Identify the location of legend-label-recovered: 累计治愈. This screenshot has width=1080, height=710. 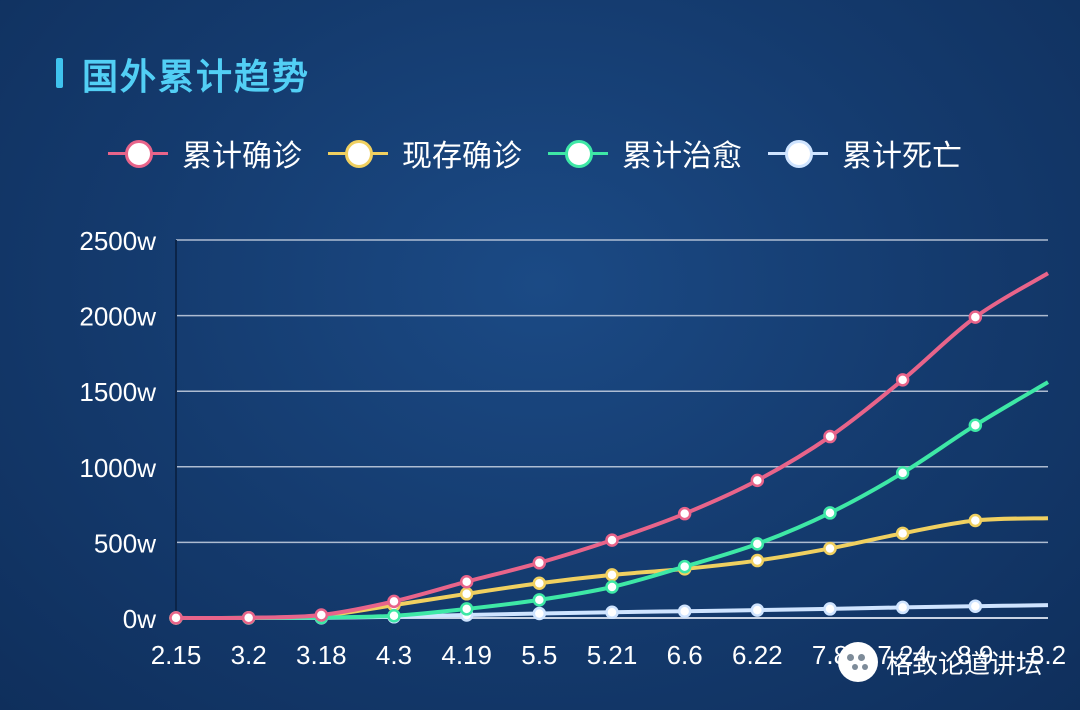
(682, 156).